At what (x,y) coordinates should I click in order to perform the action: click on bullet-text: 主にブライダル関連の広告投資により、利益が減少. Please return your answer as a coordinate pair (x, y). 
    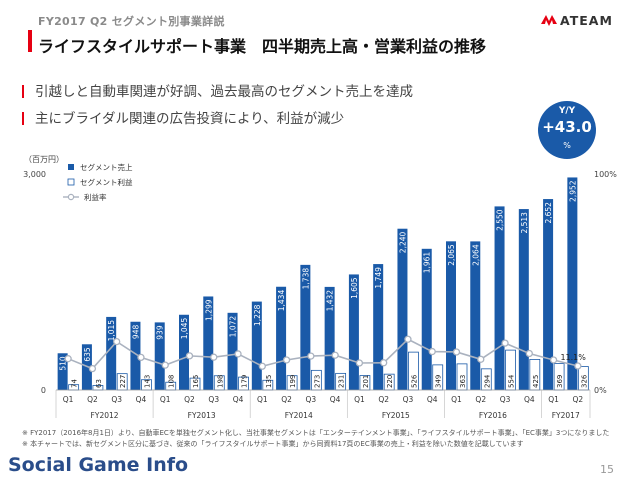
    Looking at the image, I should click on (190, 119).